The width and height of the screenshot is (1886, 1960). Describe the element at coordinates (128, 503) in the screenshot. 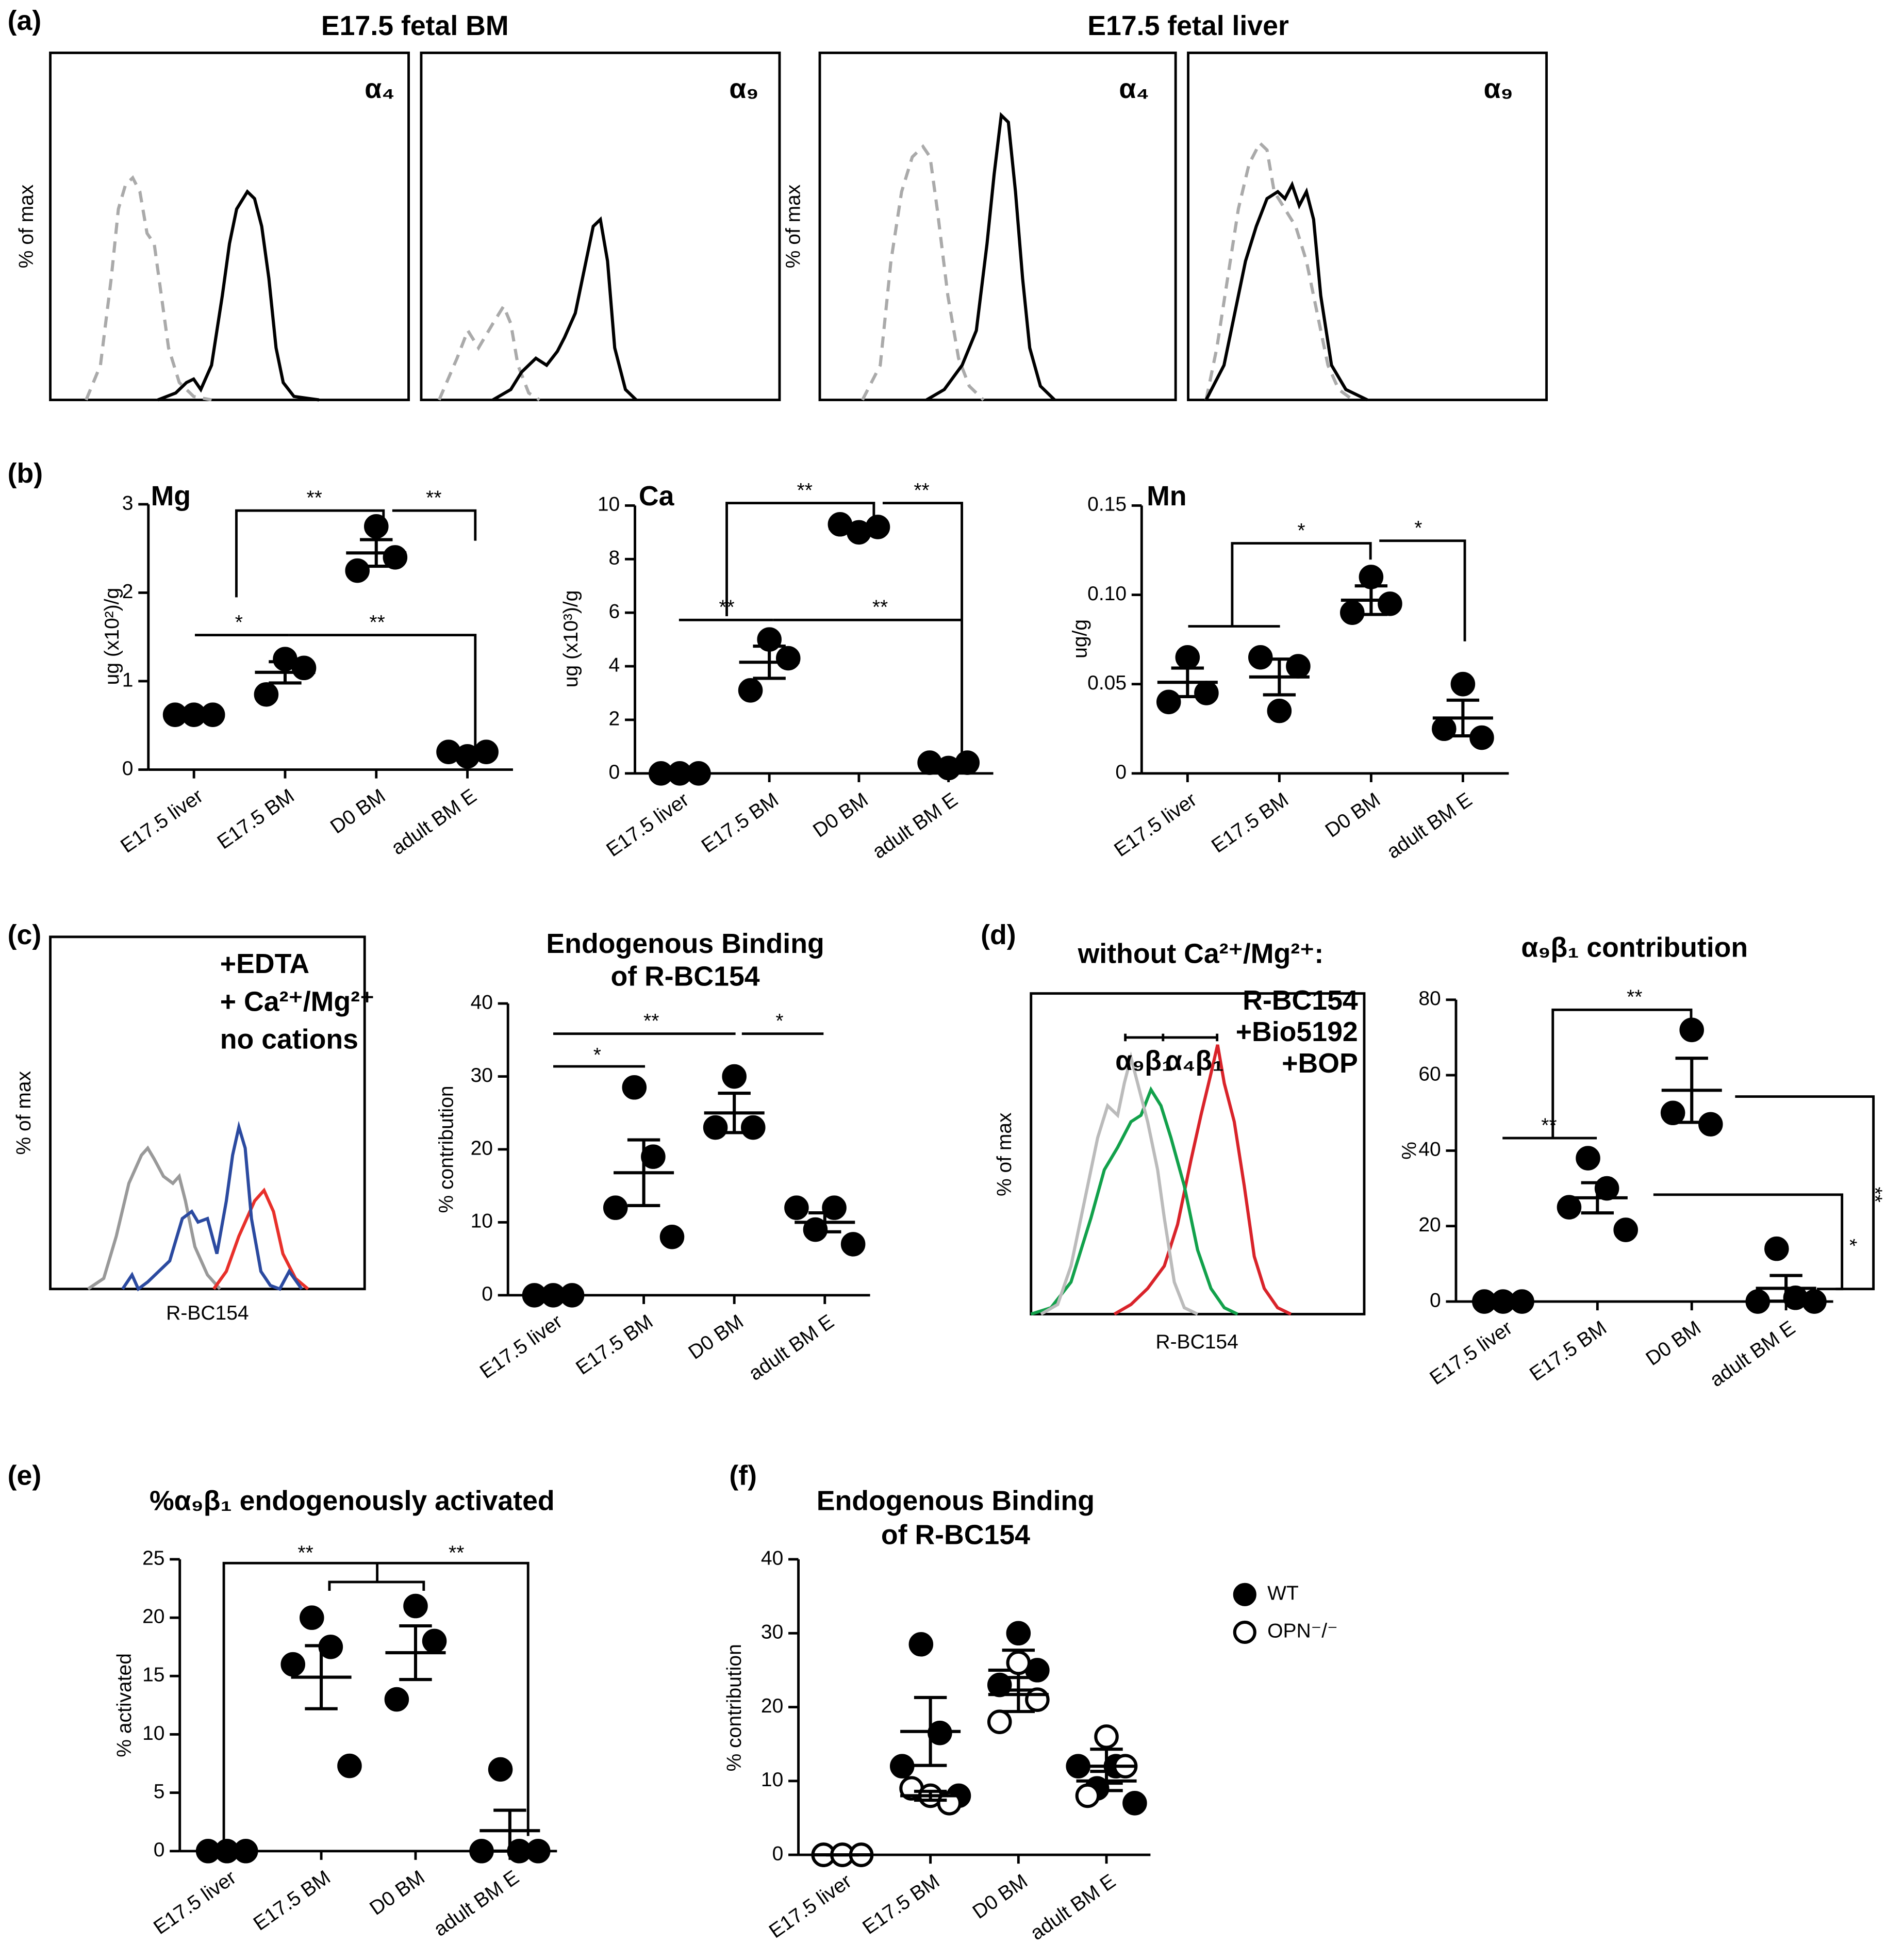

I see `y-tick-label: 3` at that location.